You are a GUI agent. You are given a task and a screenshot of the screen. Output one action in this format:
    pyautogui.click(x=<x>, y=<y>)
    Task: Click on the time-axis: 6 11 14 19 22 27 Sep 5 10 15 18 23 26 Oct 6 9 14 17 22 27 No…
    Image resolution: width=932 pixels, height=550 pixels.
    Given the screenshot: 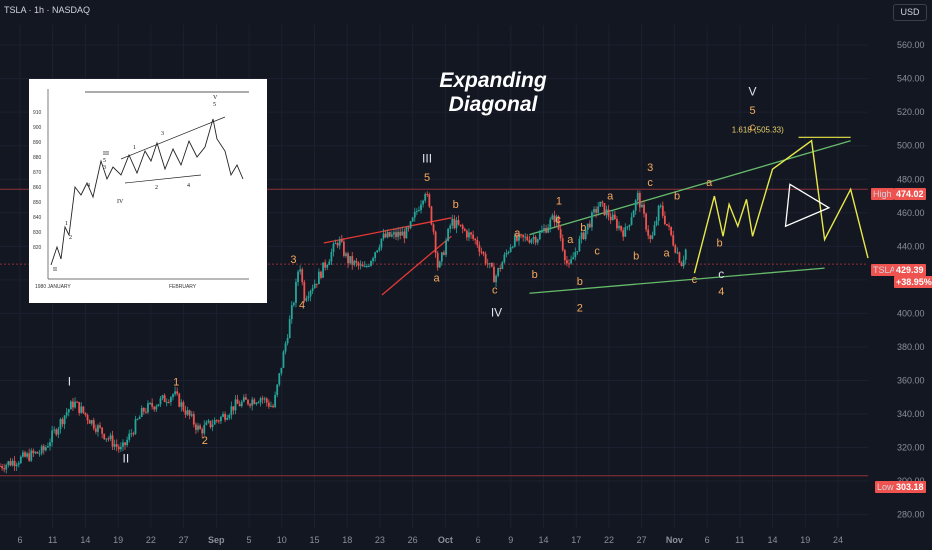 What is the action you would take?
    pyautogui.click(x=430, y=540)
    